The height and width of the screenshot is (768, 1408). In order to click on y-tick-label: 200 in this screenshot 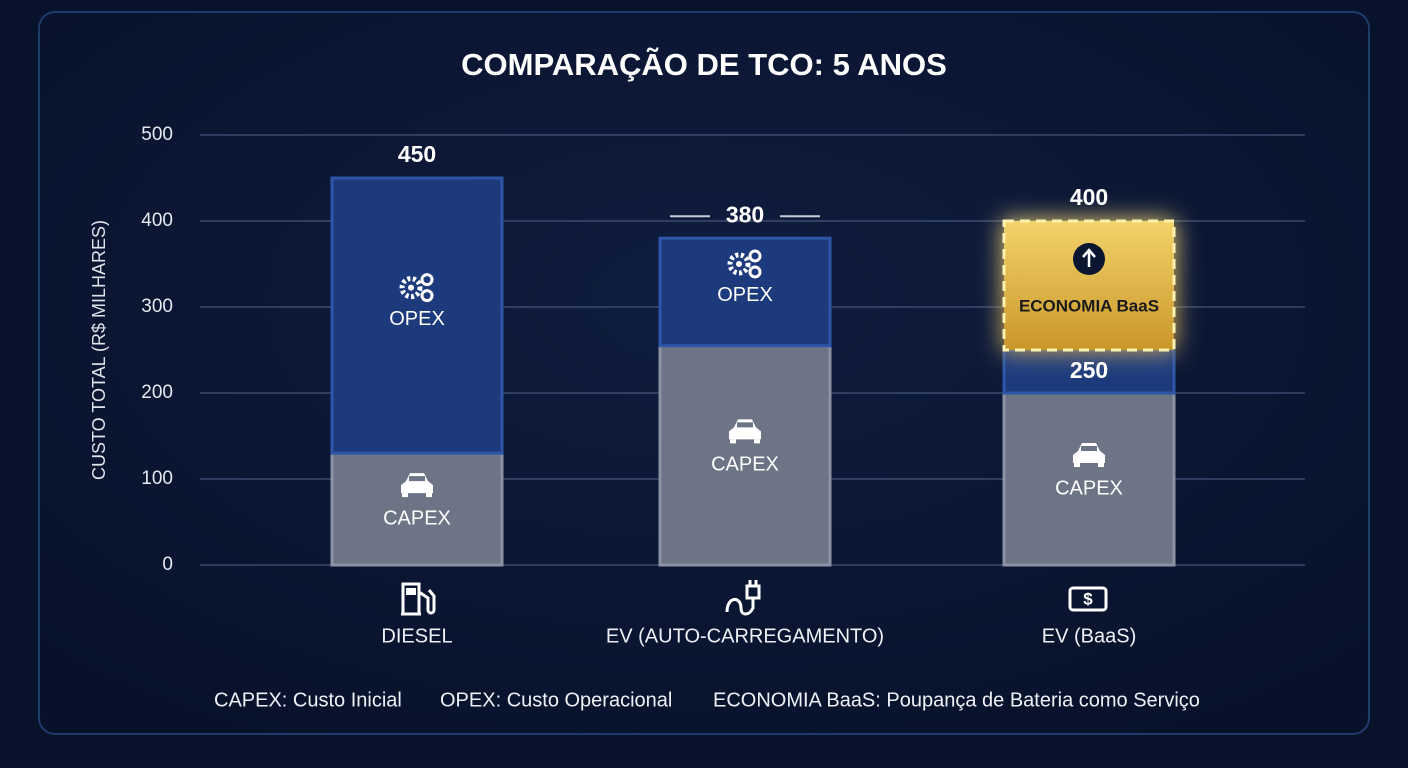, I will do `click(157, 392)`.